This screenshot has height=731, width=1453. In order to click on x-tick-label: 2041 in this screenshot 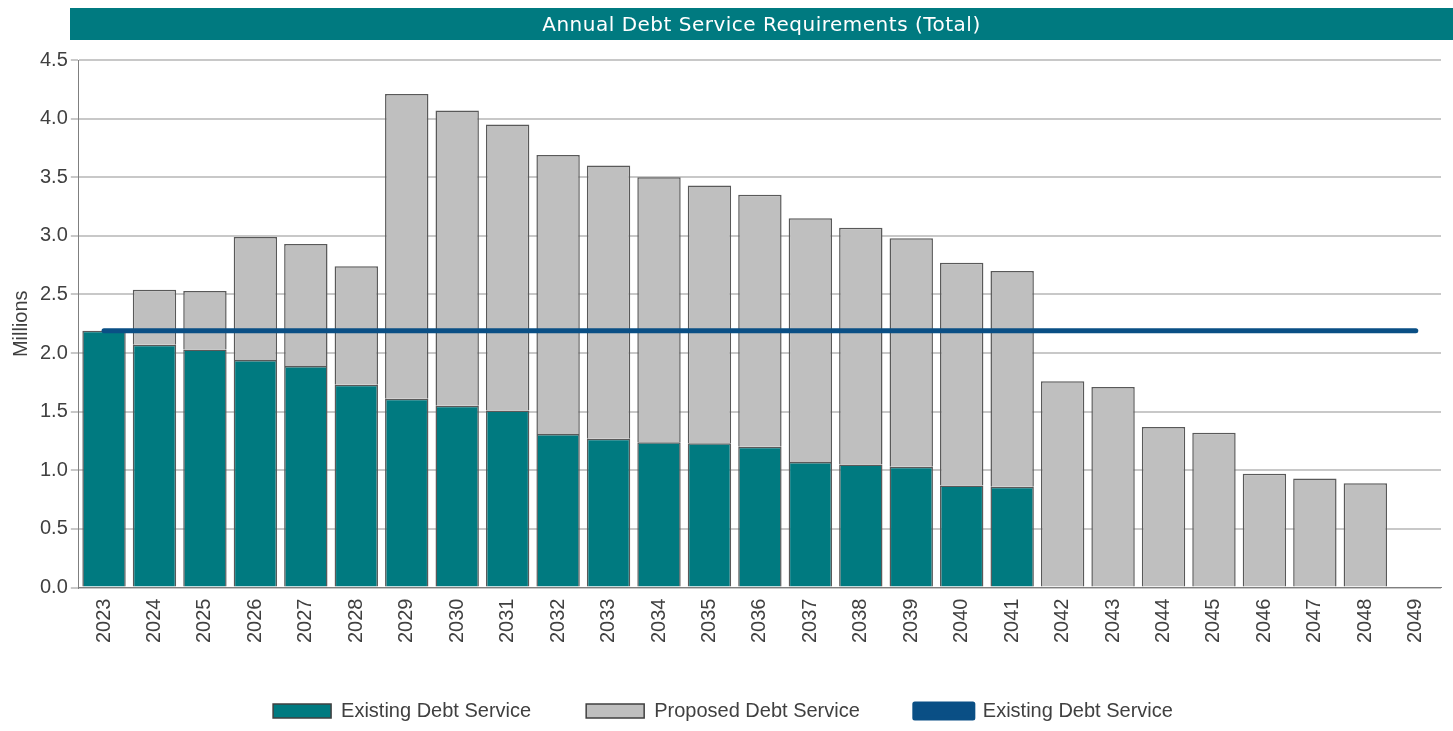, I will do `click(1010, 621)`.